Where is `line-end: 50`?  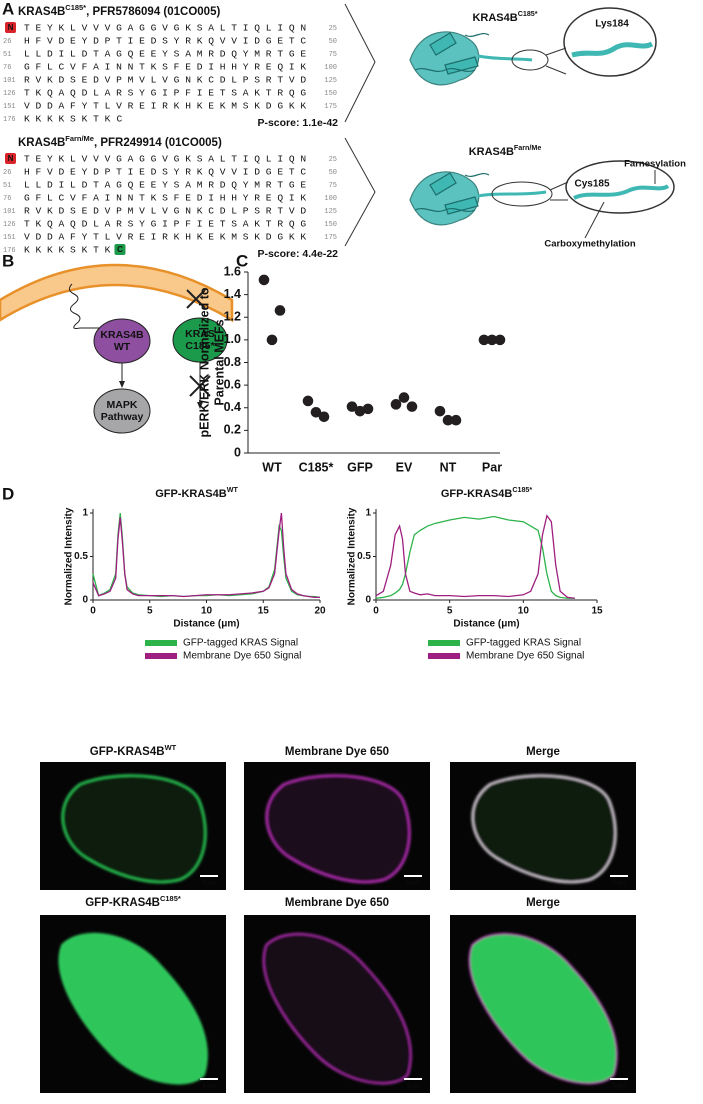 line-end: 50 is located at coordinates (333, 42).